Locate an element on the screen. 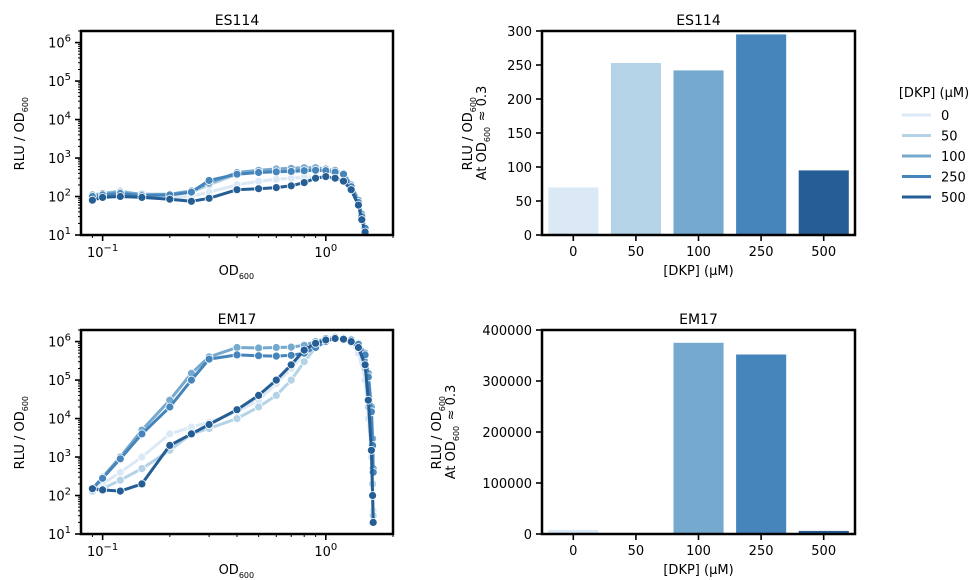 The width and height of the screenshot is (973, 580). legend: [DKP] (µM) 0 50 100 250 500 is located at coordinates (934, 146).